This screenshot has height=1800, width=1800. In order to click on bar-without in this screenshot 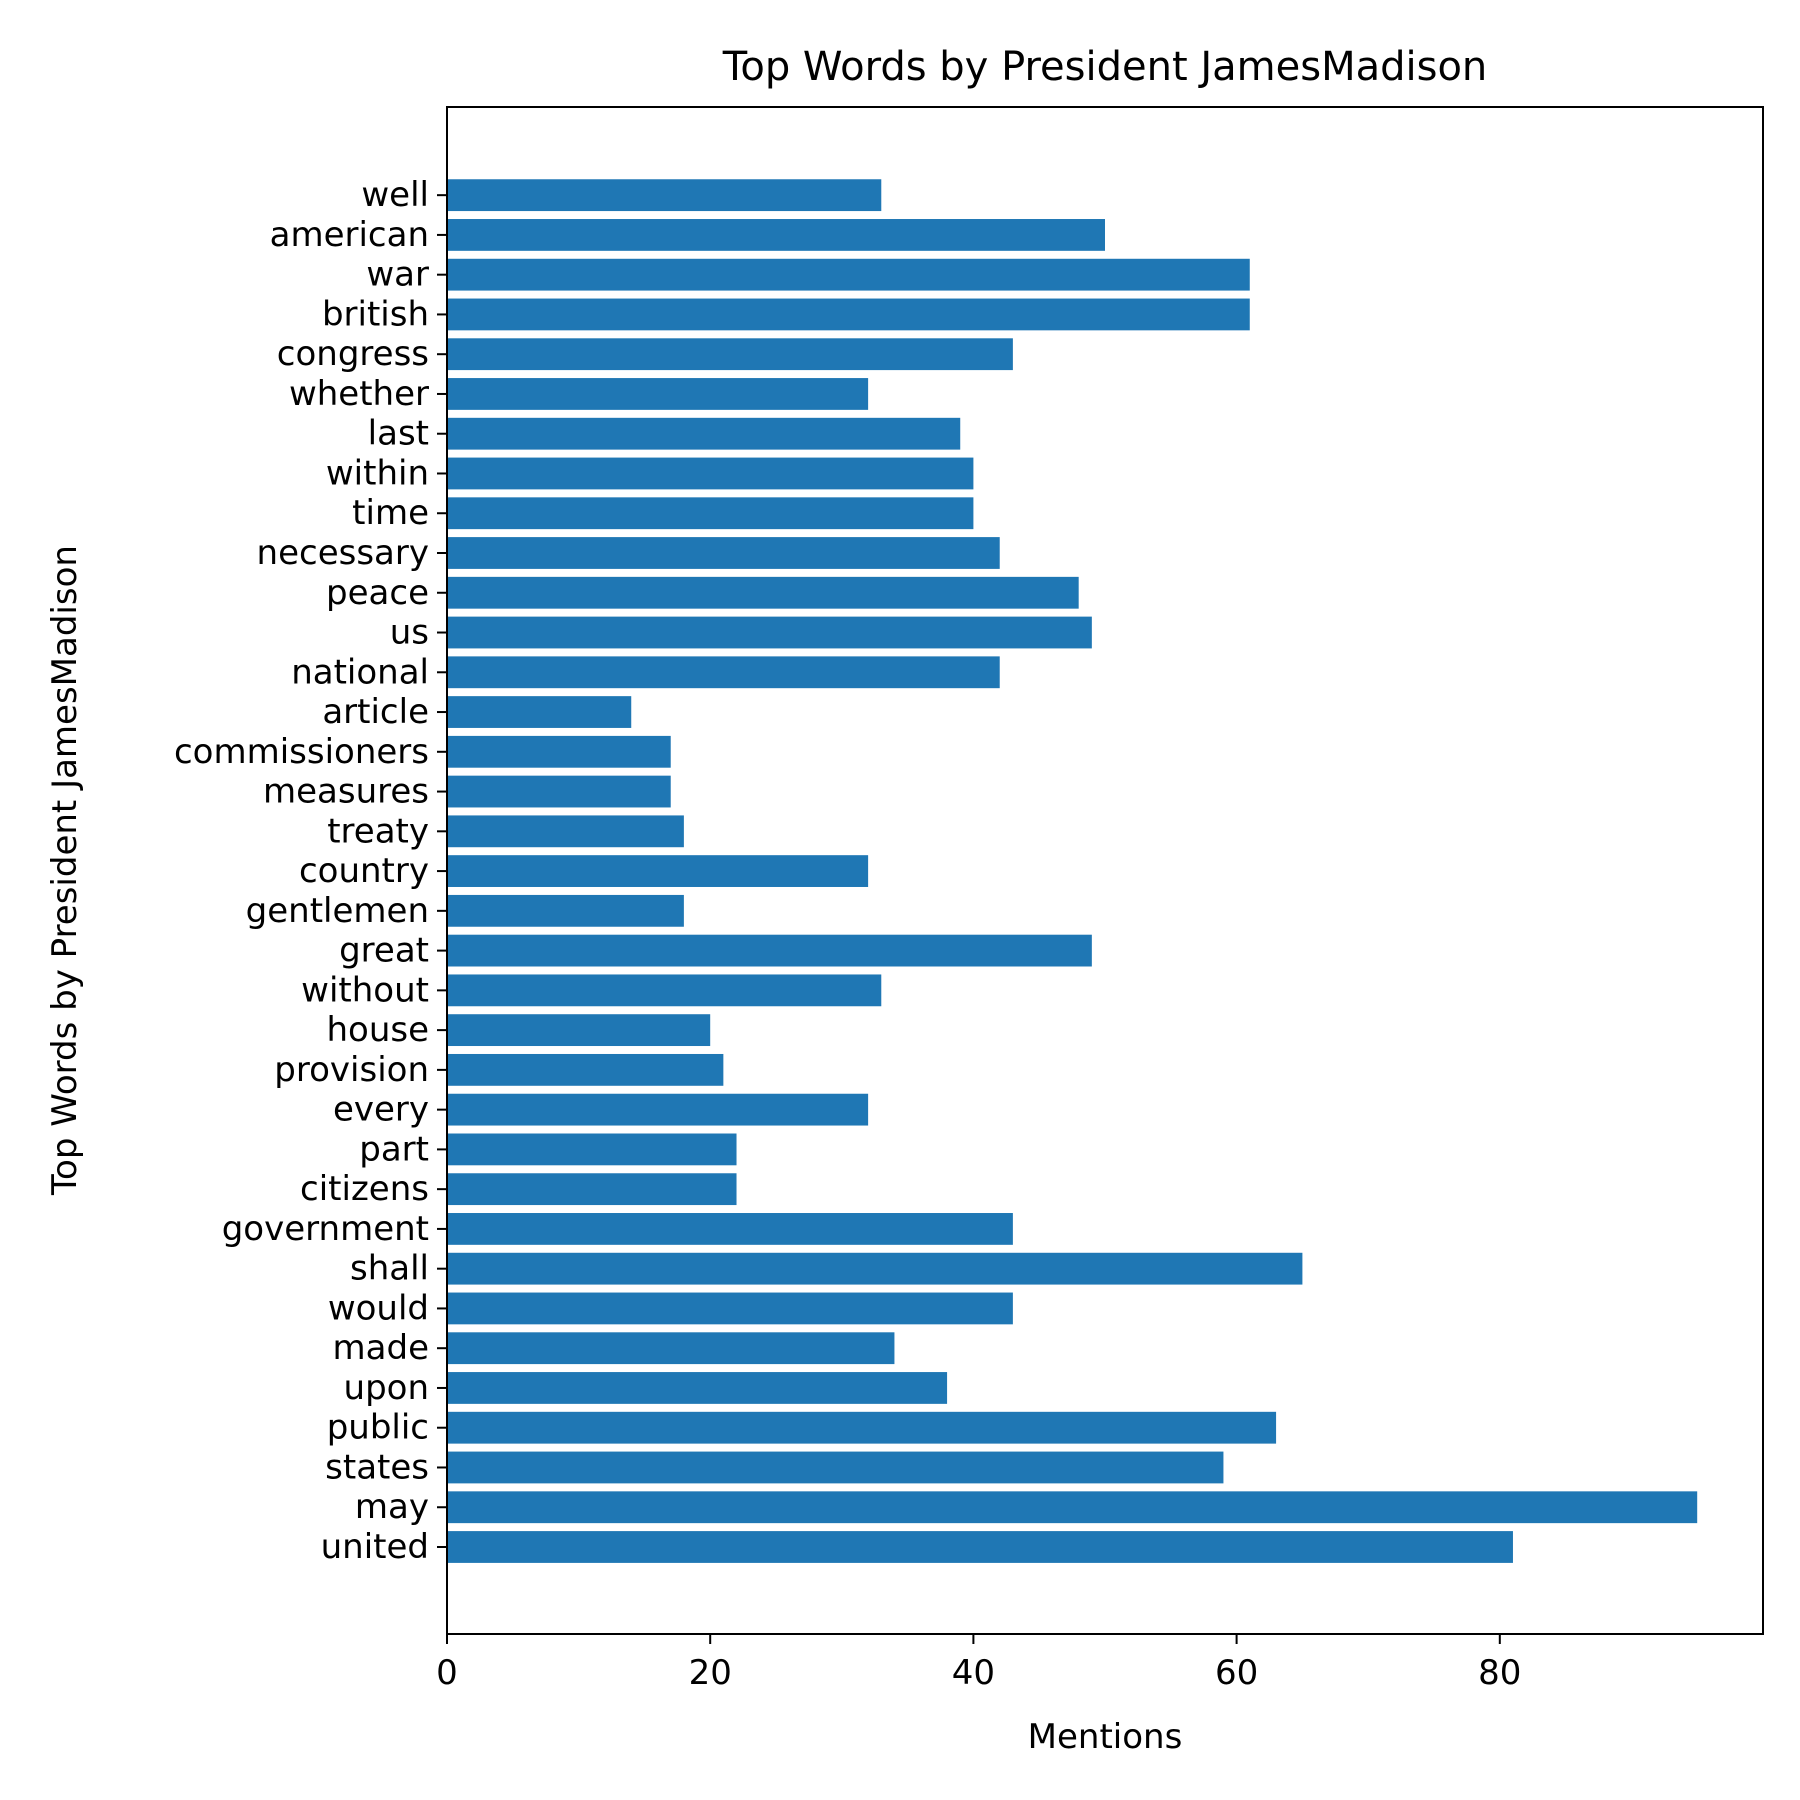, I will do `click(664, 990)`.